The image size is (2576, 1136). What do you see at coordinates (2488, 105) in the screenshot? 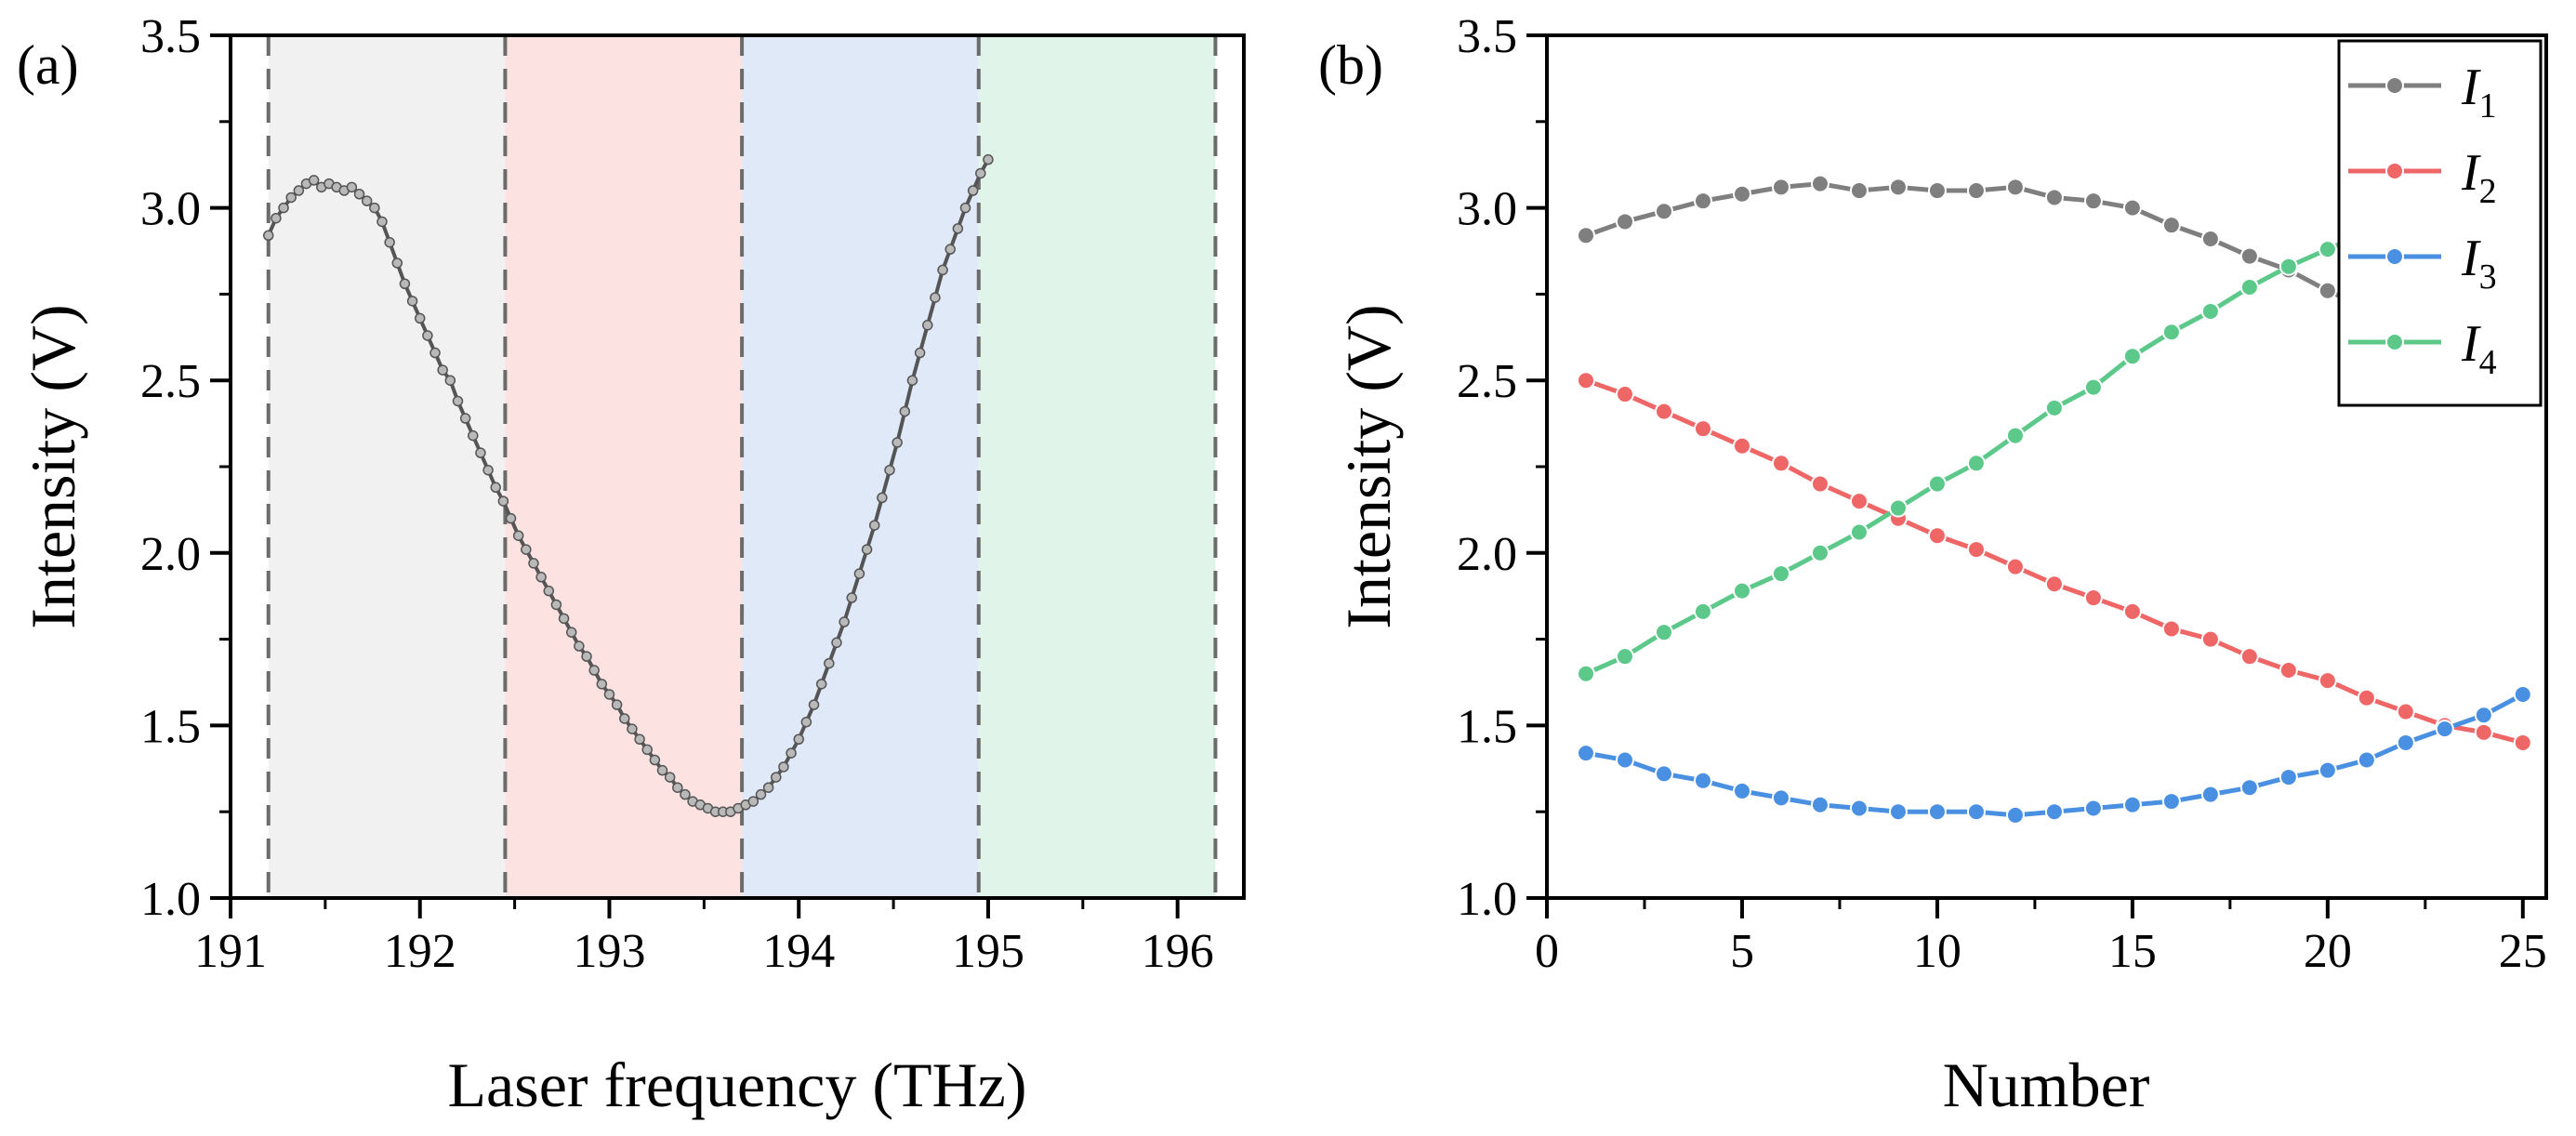
I see `legend-subscript: 1` at bounding box center [2488, 105].